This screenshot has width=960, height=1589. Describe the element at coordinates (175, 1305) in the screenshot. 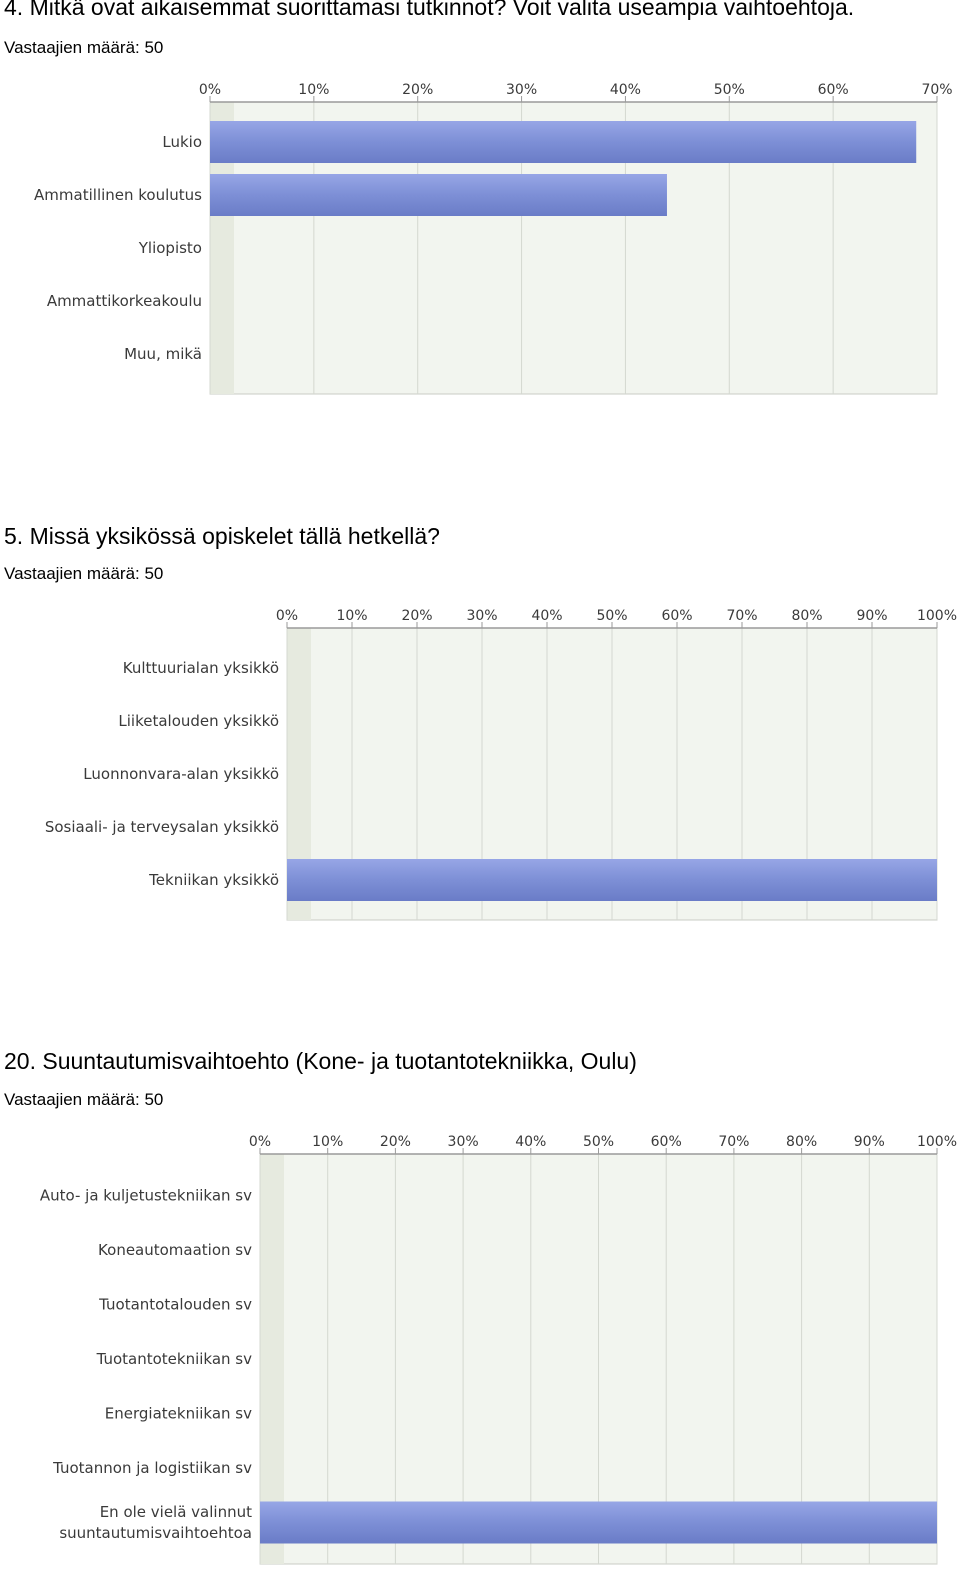

I see `category-label: Tuotantotalouden sv` at that location.